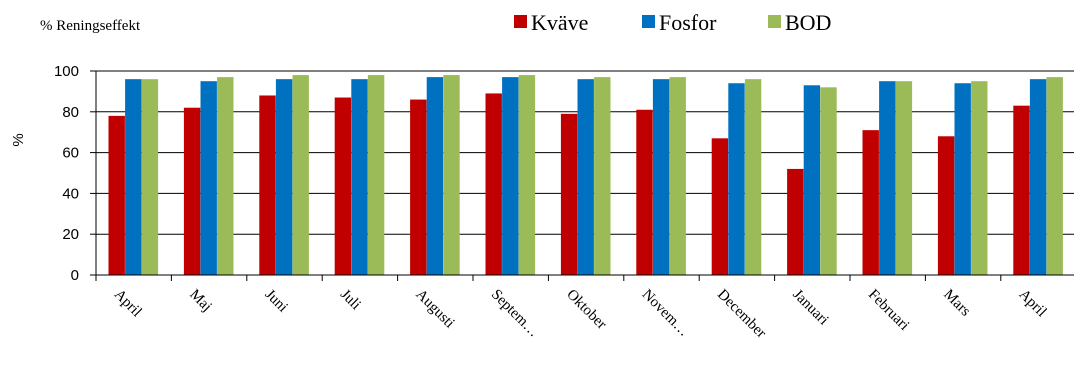  I want to click on x-tick-label: Juli, so click(350, 300).